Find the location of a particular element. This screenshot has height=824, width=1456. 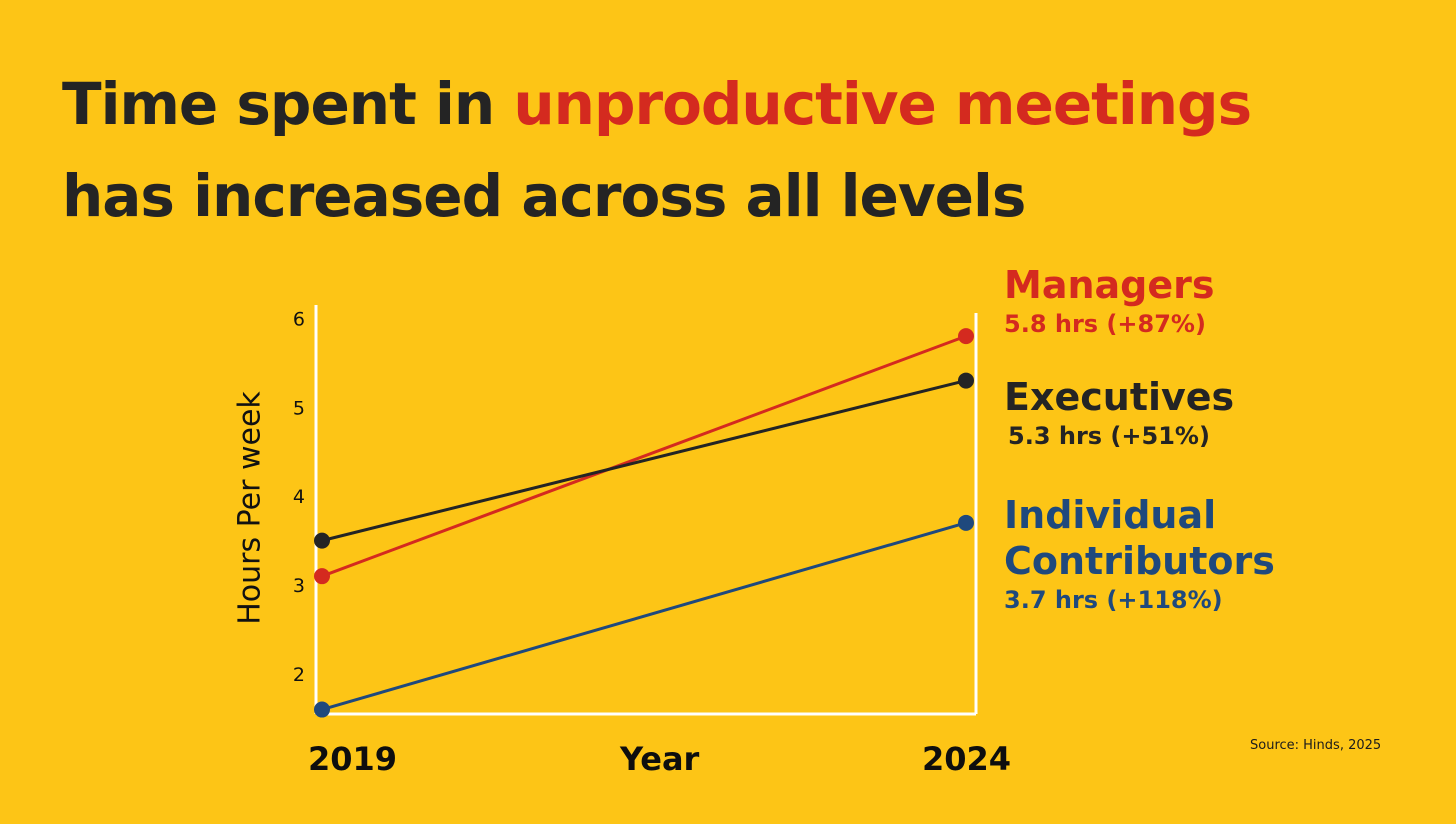

series-line-executives is located at coordinates (644, 461).